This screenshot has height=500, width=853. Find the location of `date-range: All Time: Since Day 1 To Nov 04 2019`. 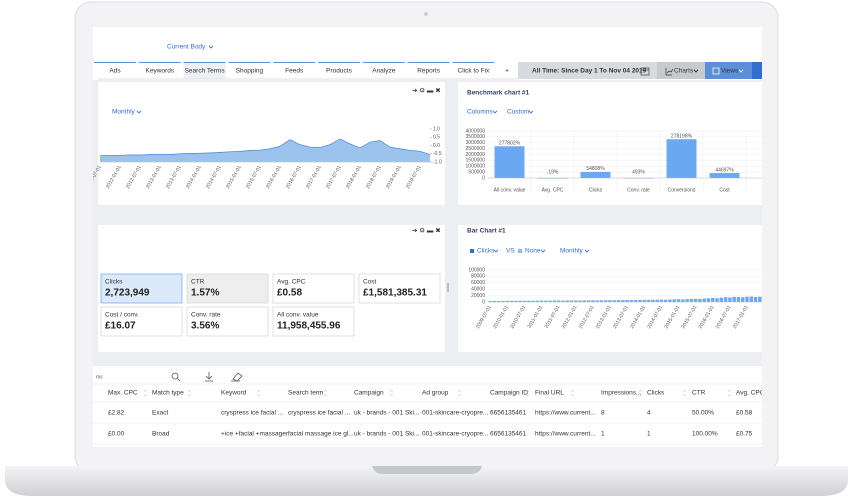

date-range: All Time: Since Day 1 To Nov 04 2019 is located at coordinates (589, 71).